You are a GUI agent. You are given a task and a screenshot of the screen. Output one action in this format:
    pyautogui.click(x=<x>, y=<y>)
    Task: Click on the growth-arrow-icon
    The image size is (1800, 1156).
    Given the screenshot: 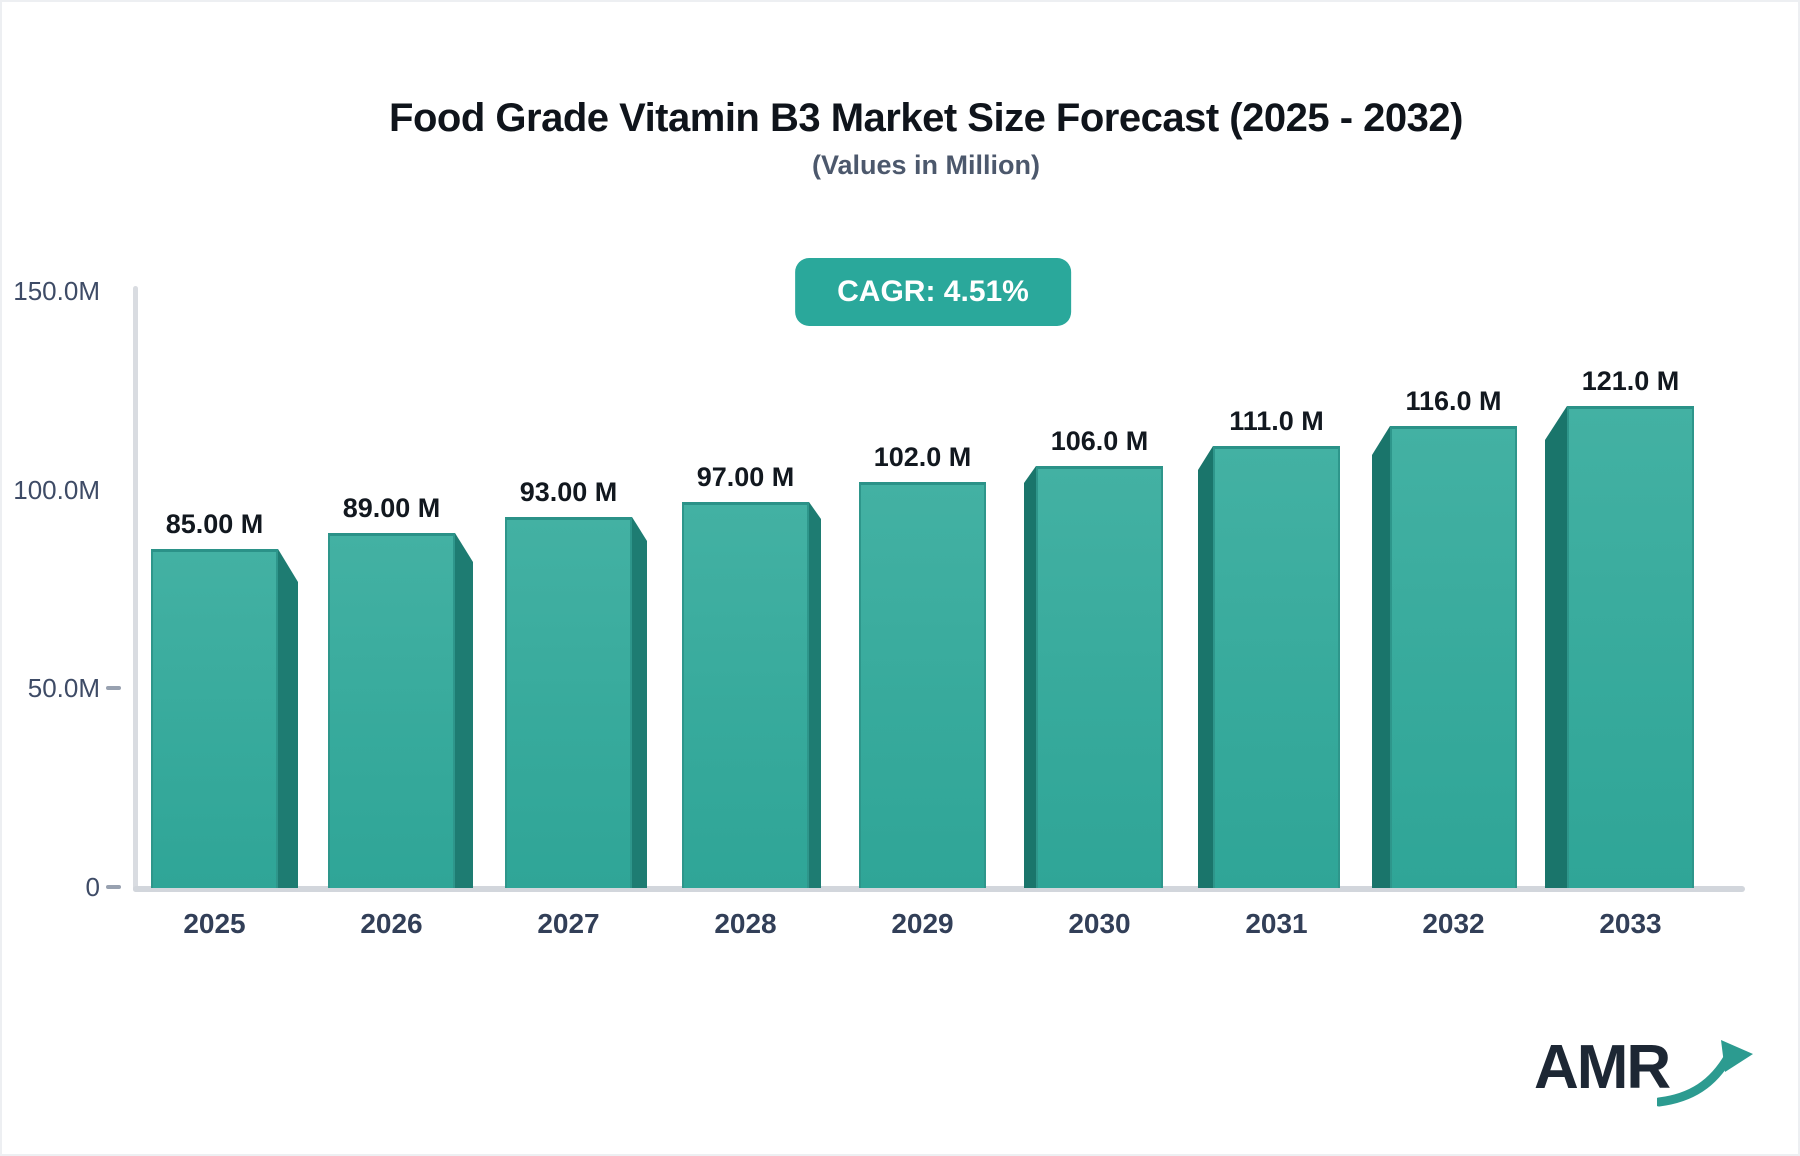 What is the action you would take?
    pyautogui.click(x=1705, y=1073)
    